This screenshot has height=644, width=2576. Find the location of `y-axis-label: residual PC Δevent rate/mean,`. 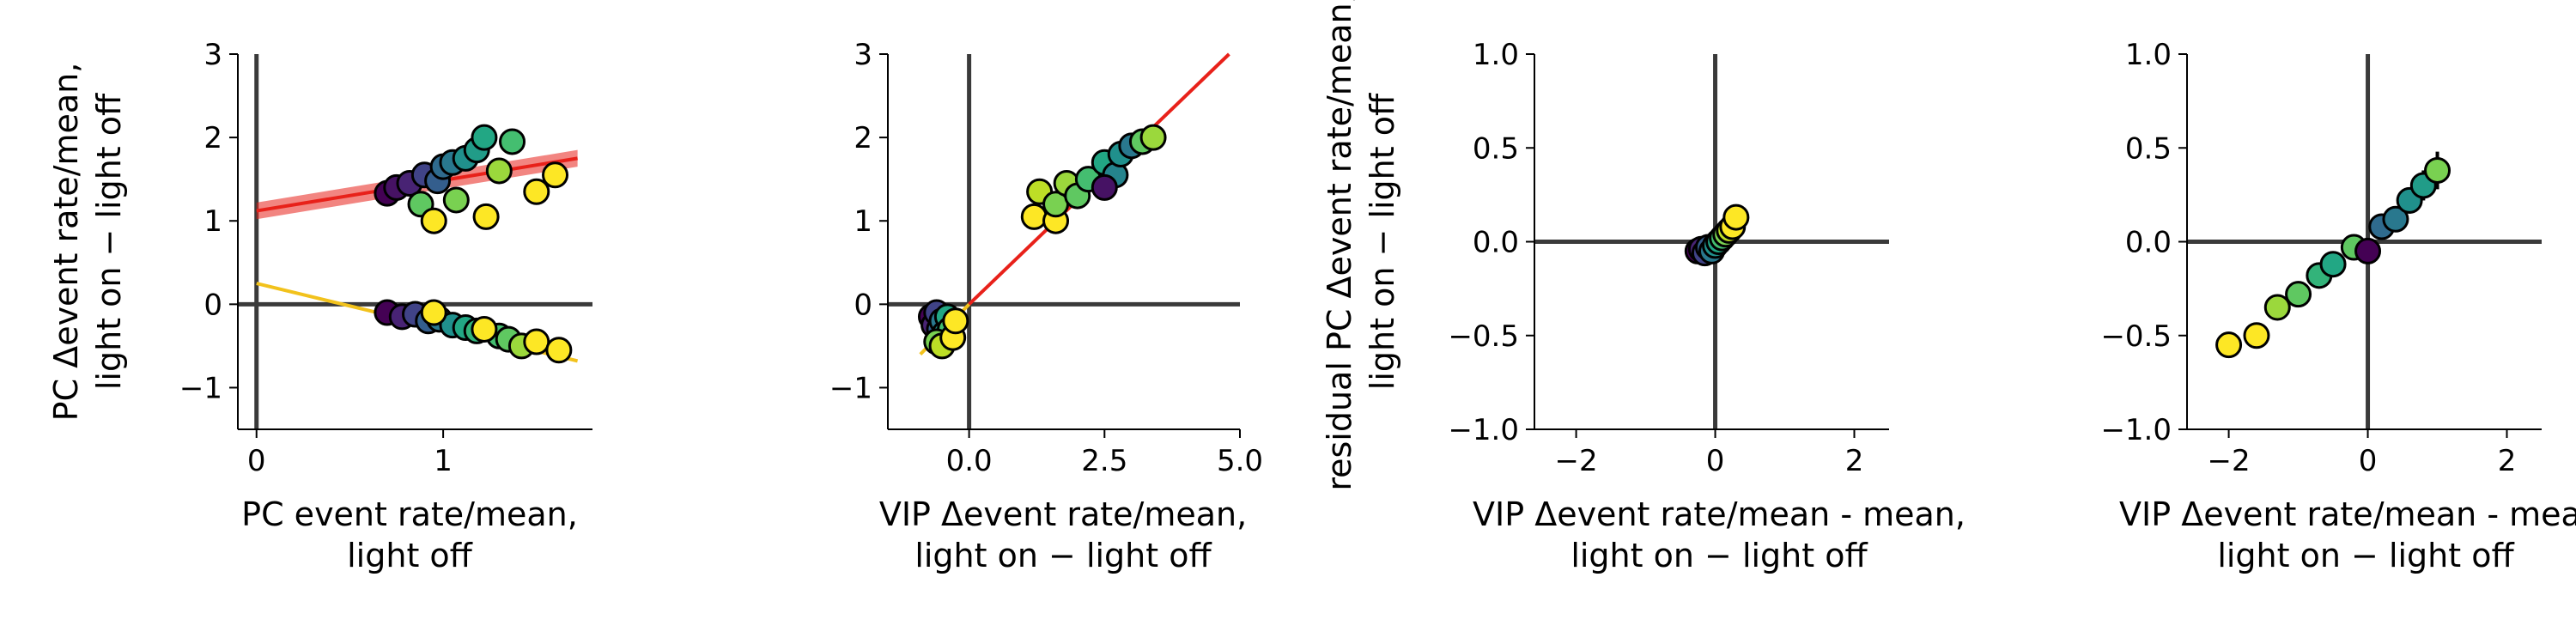

y-axis-label: residual PC Δevent rate/mean, is located at coordinates (1339, 246).